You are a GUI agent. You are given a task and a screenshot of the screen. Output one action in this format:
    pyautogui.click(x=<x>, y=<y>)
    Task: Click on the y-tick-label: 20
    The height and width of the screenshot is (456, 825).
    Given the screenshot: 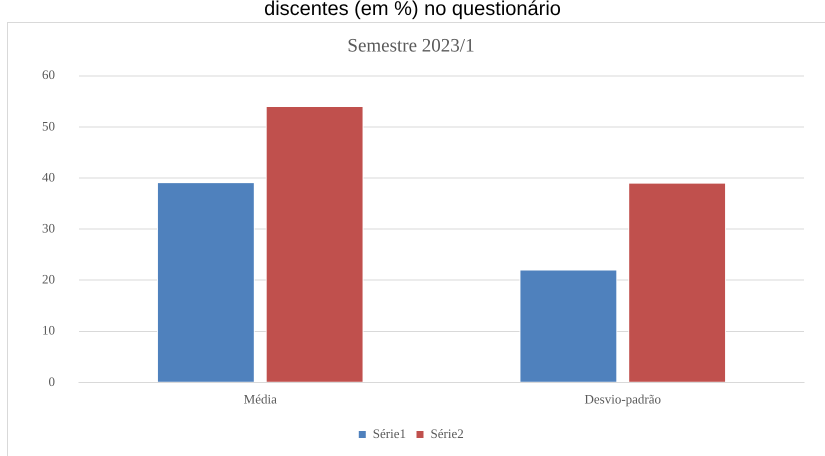 What is the action you would take?
    pyautogui.click(x=48, y=279)
    